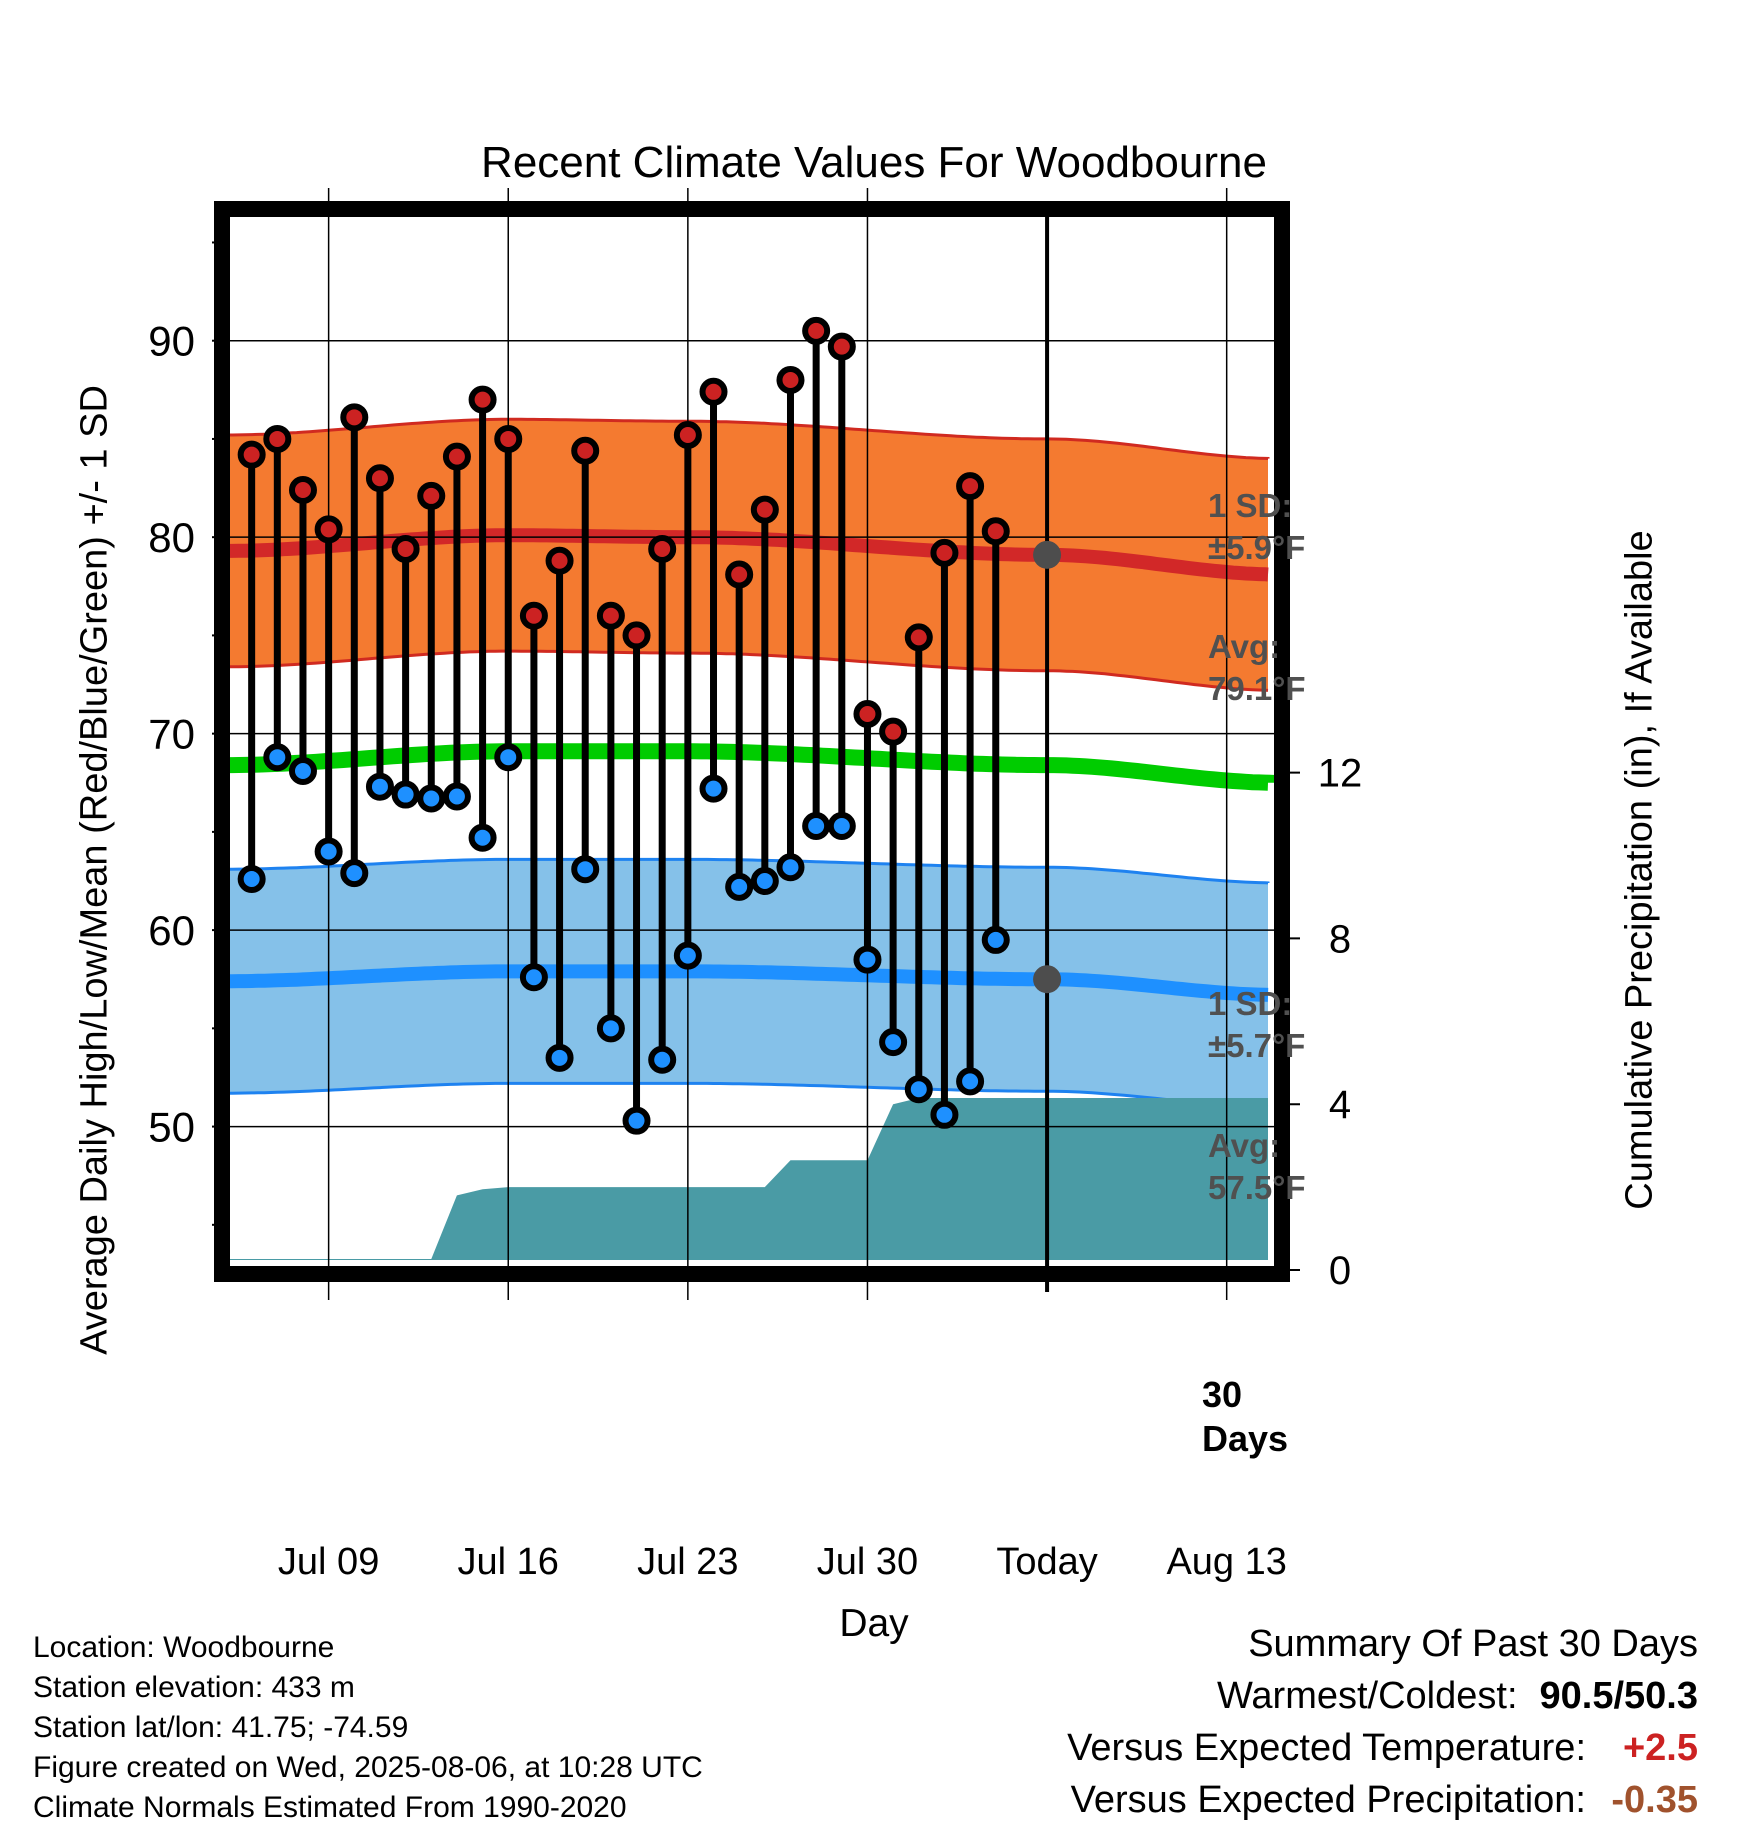 This screenshot has width=1748, height=1828. Describe the element at coordinates (1328, 1800) in the screenshot. I see `summary-precip-label: Versus Expected Precipitation:` at that location.